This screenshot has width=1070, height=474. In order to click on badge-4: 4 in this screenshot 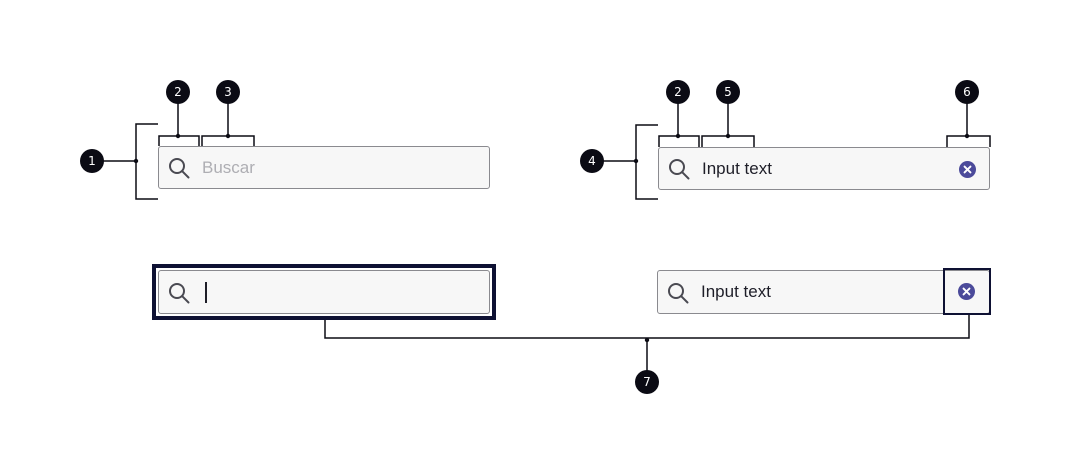, I will do `click(592, 161)`.